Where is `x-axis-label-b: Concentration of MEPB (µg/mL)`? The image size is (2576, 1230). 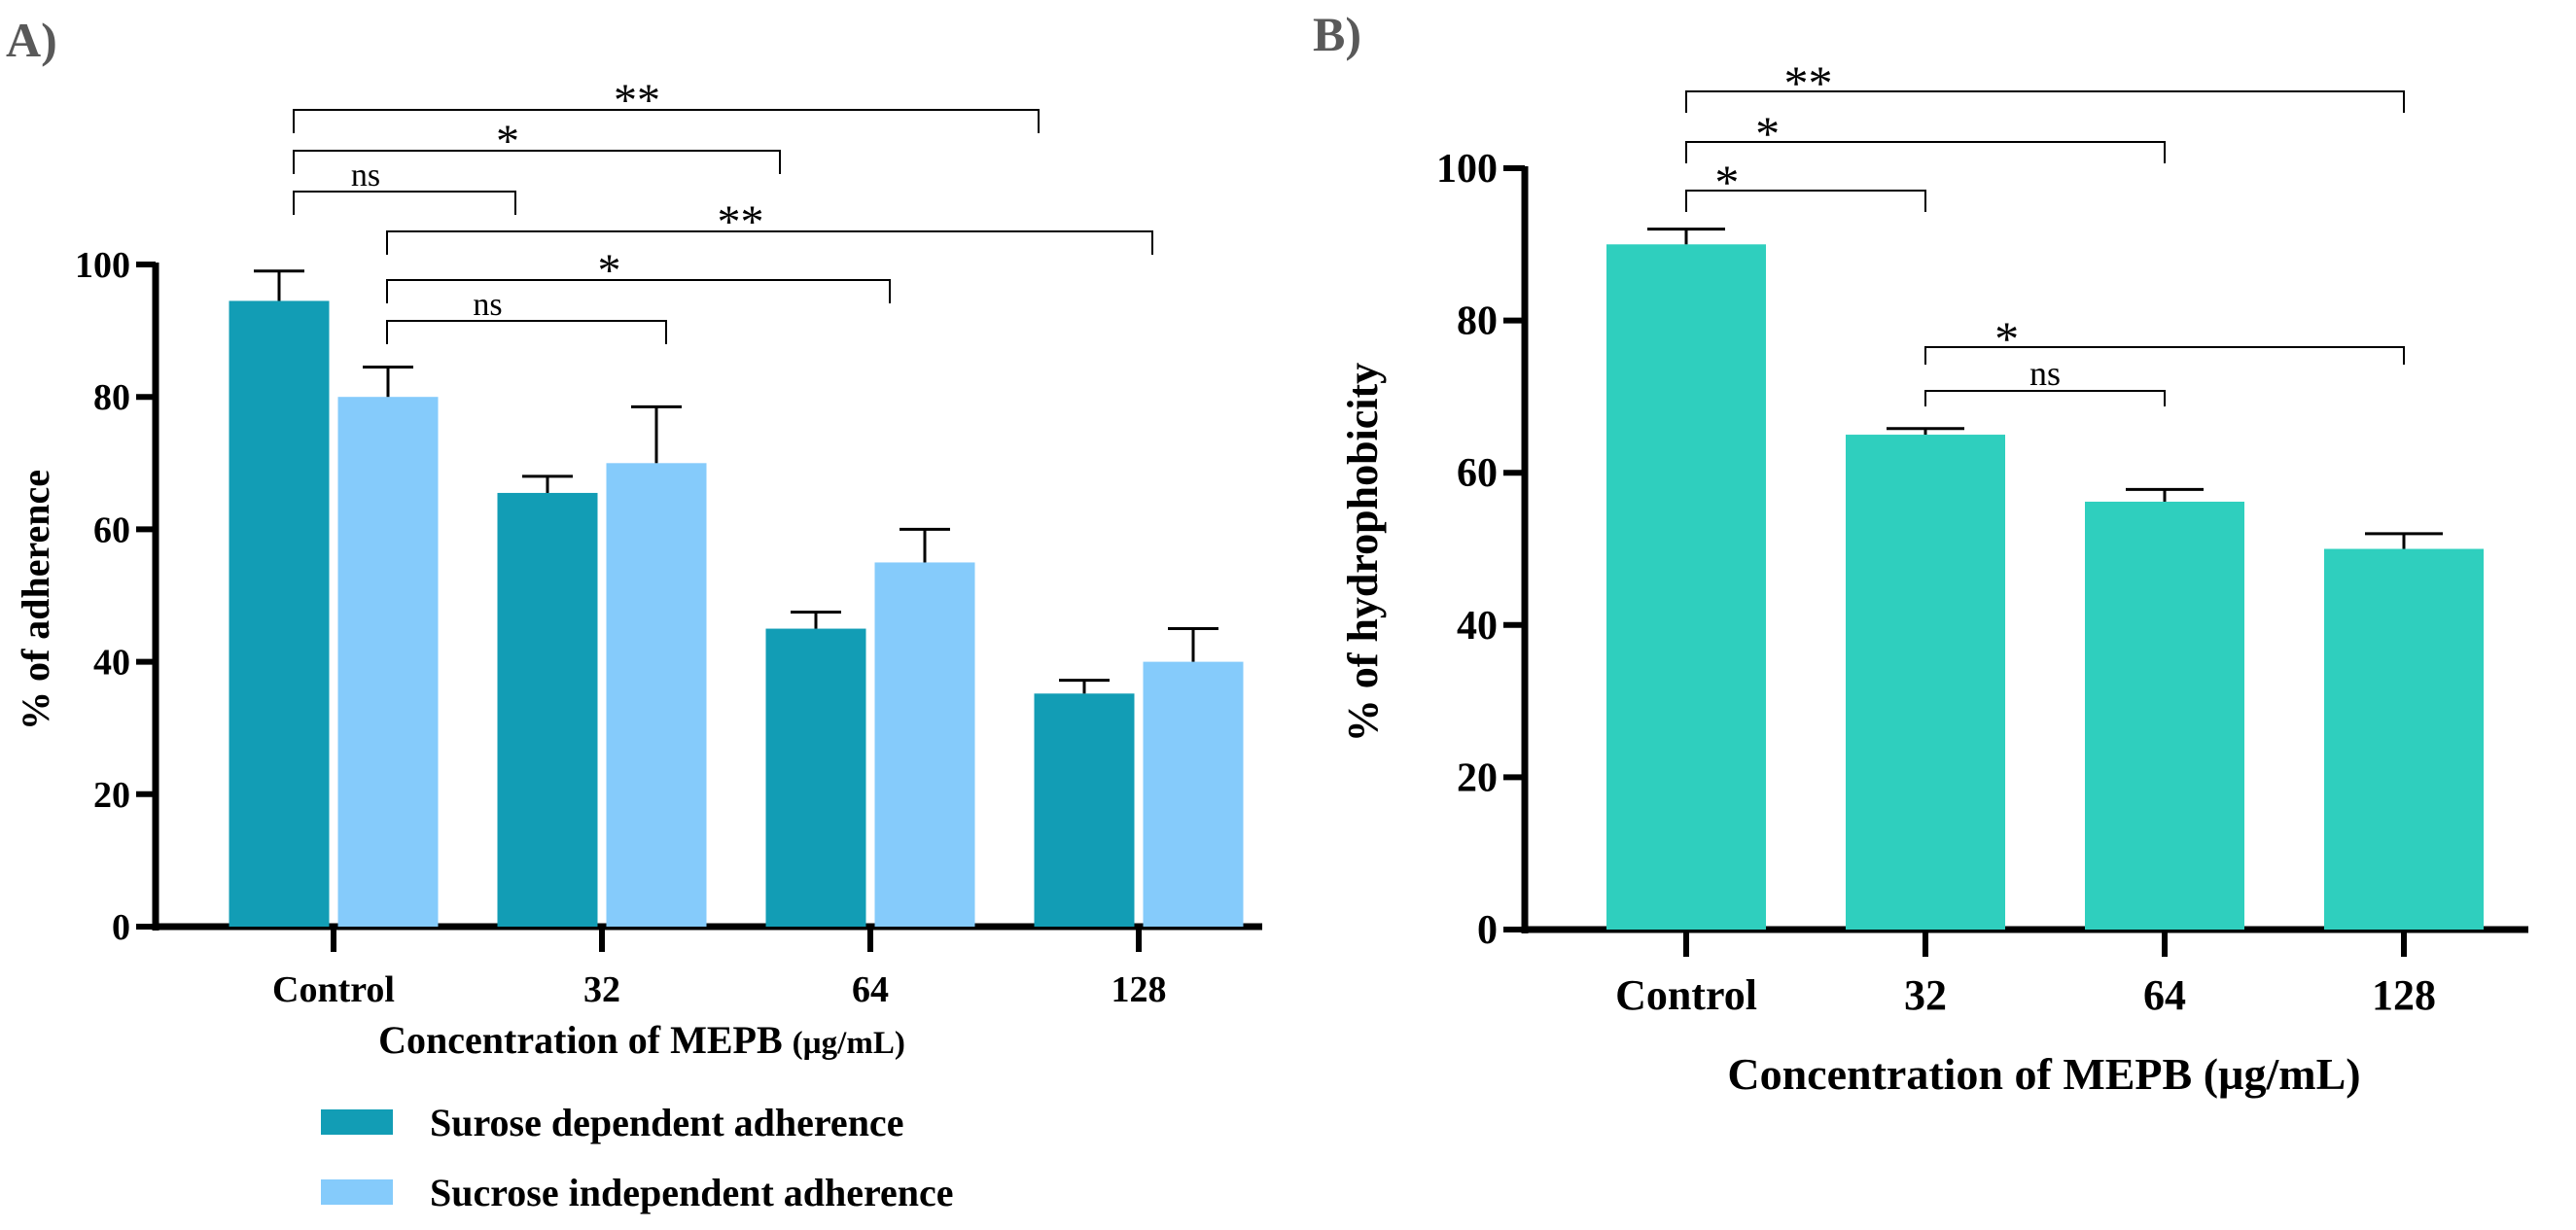
x-axis-label-b: Concentration of MEPB (µg/mL) is located at coordinates (2043, 1074).